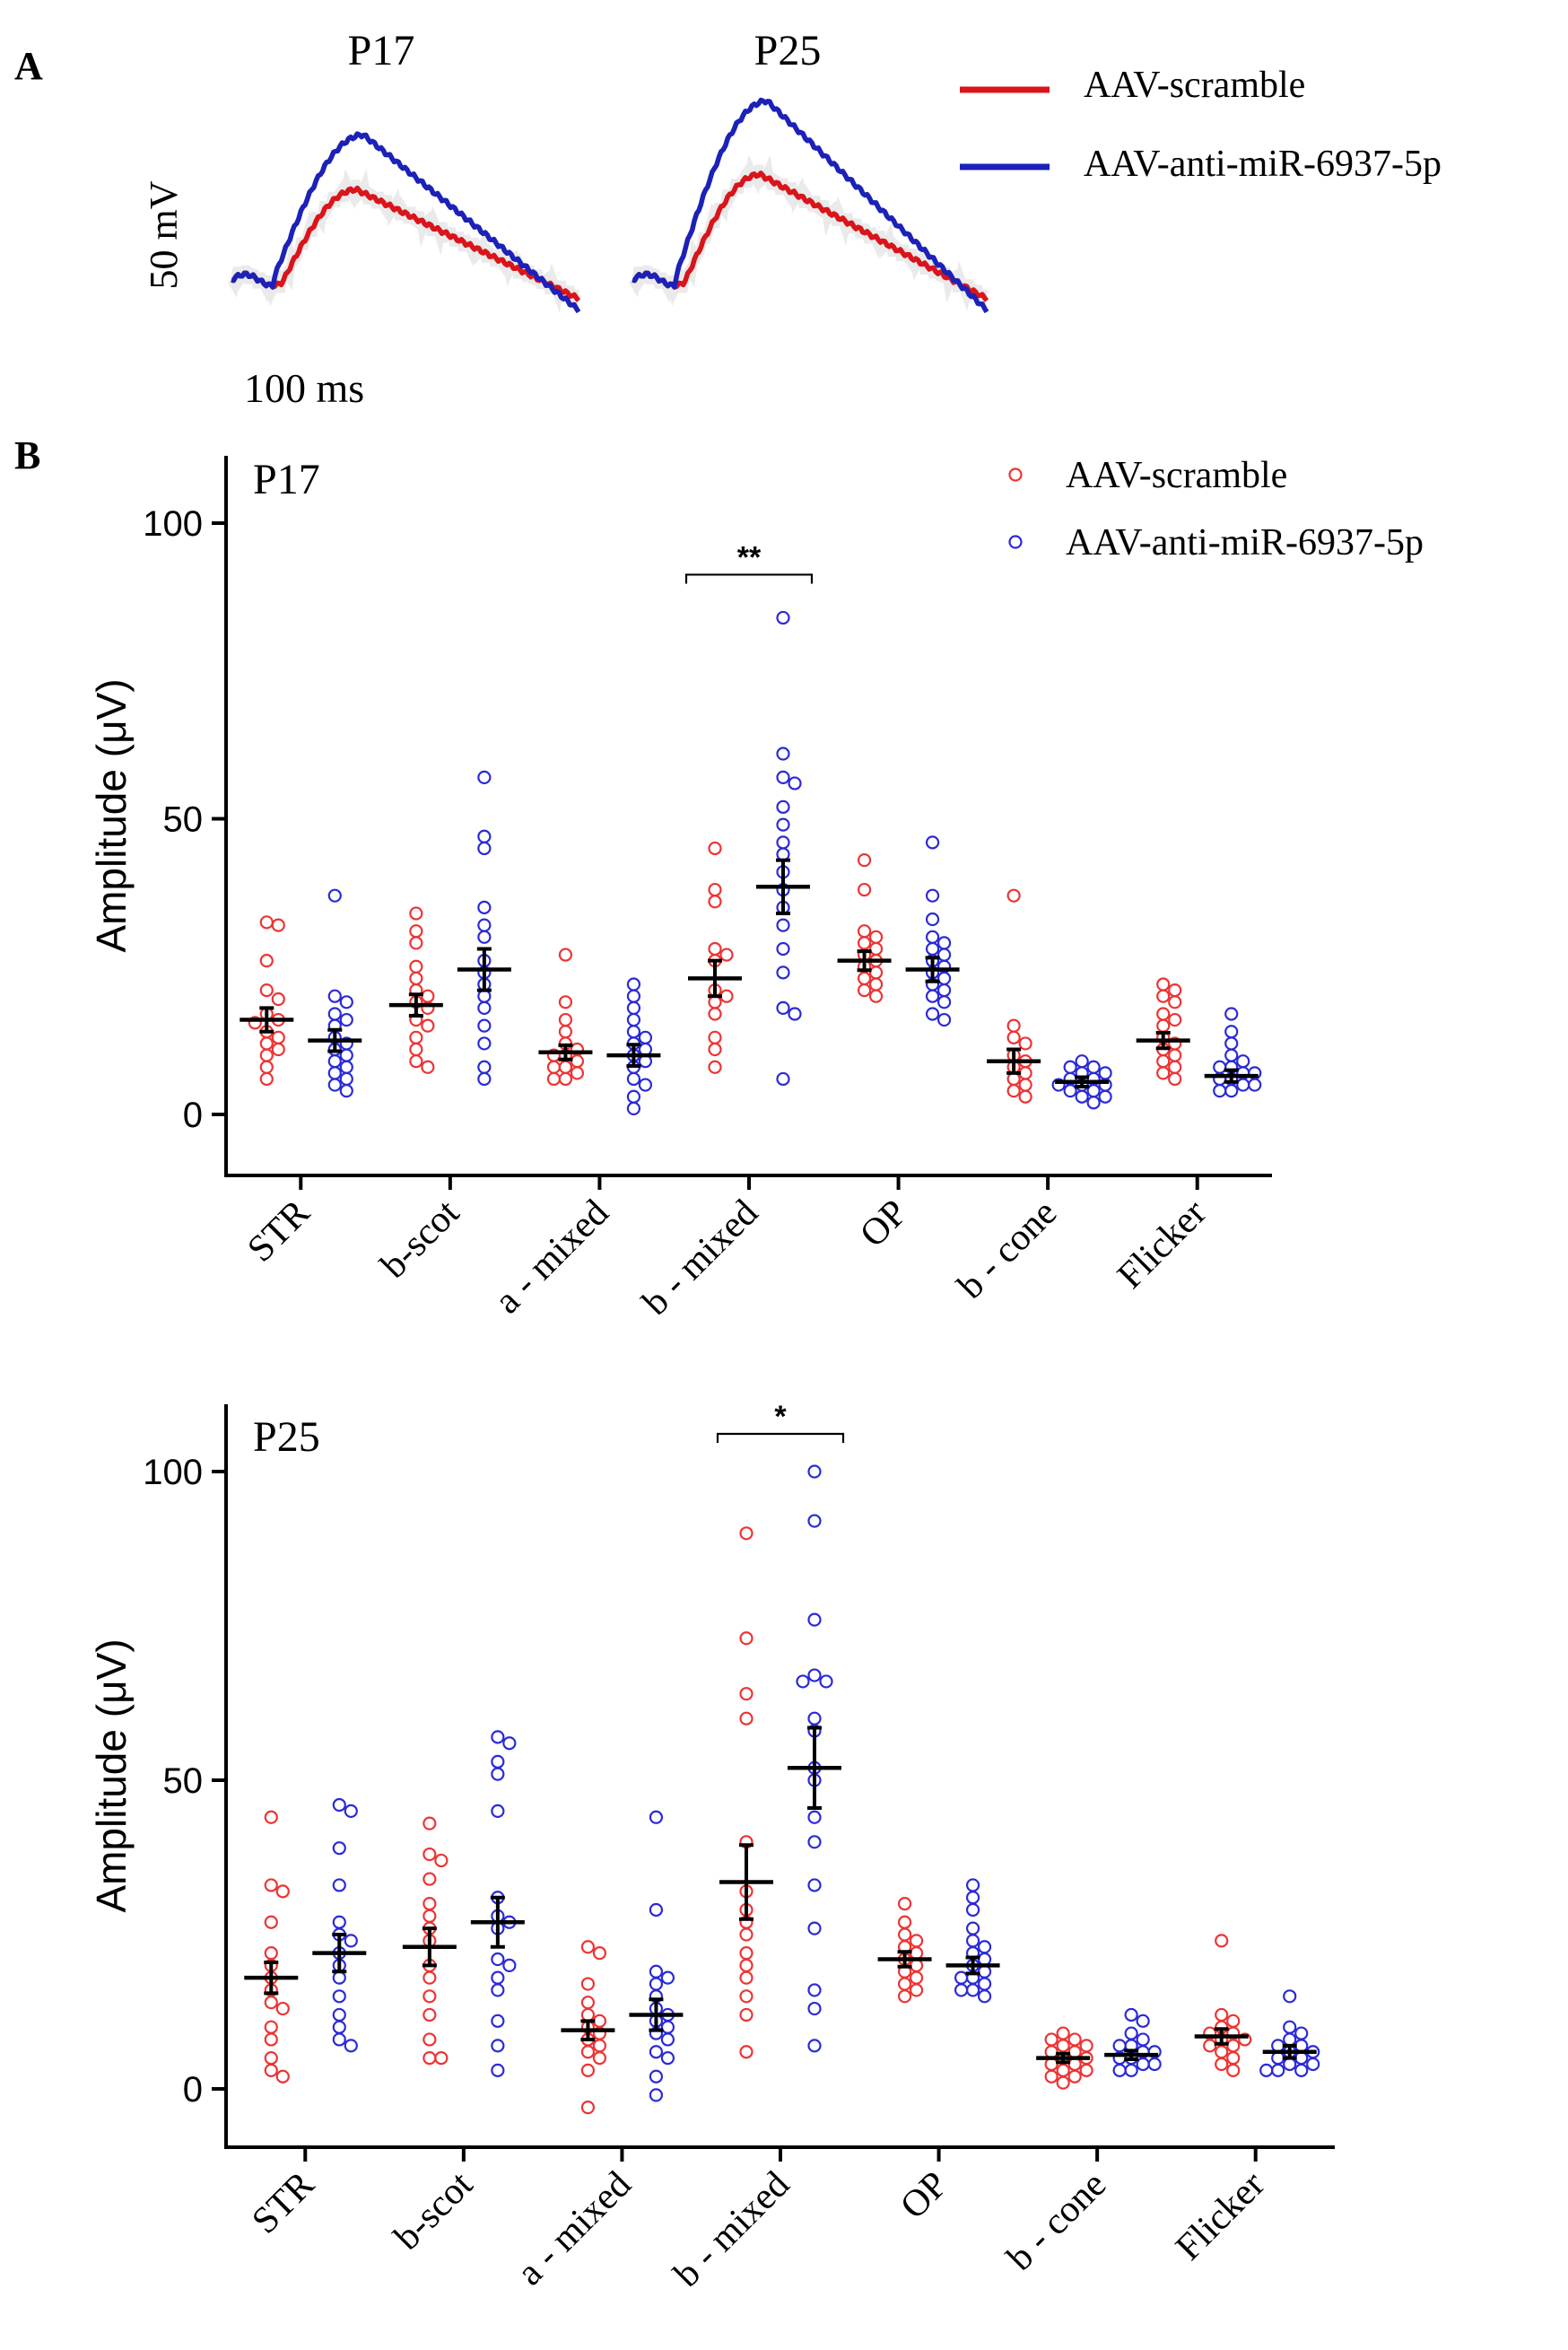 The height and width of the screenshot is (2350, 1568). What do you see at coordinates (608, 206) in the screenshot?
I see `erg-traces` at bounding box center [608, 206].